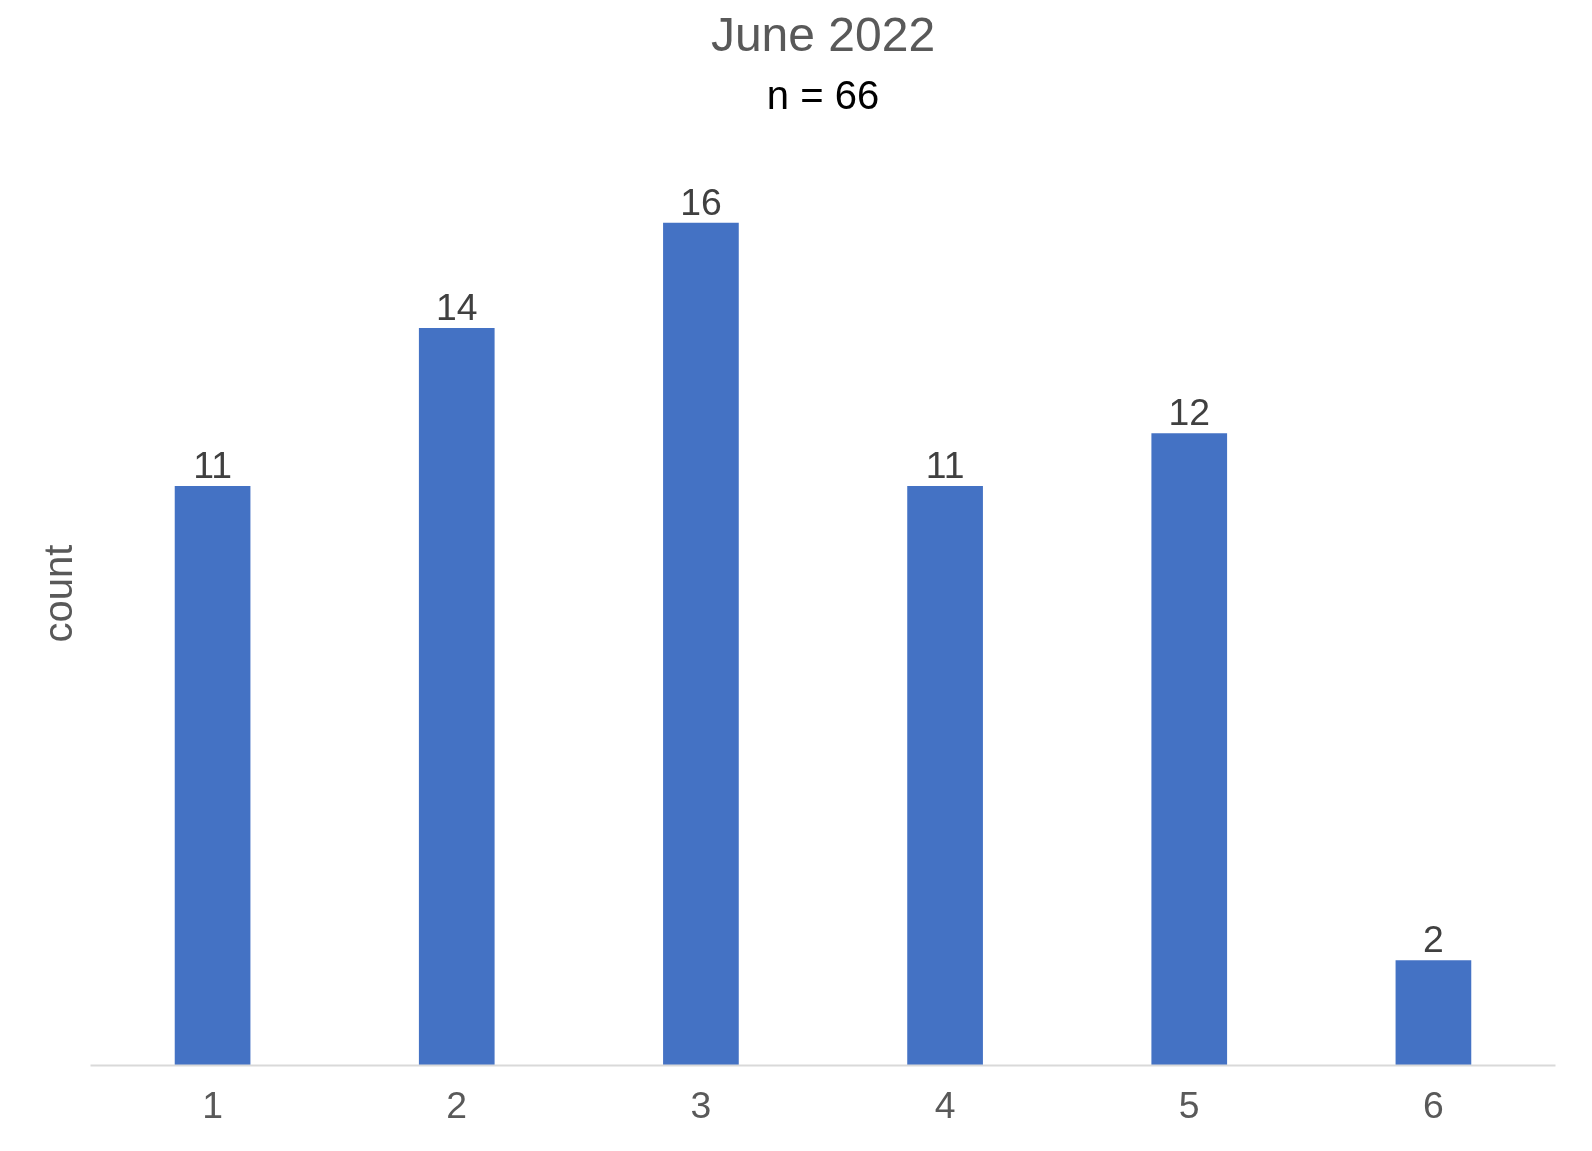 The height and width of the screenshot is (1151, 1592). Describe the element at coordinates (823, 34) in the screenshot. I see `chart-title: June 2022` at that location.